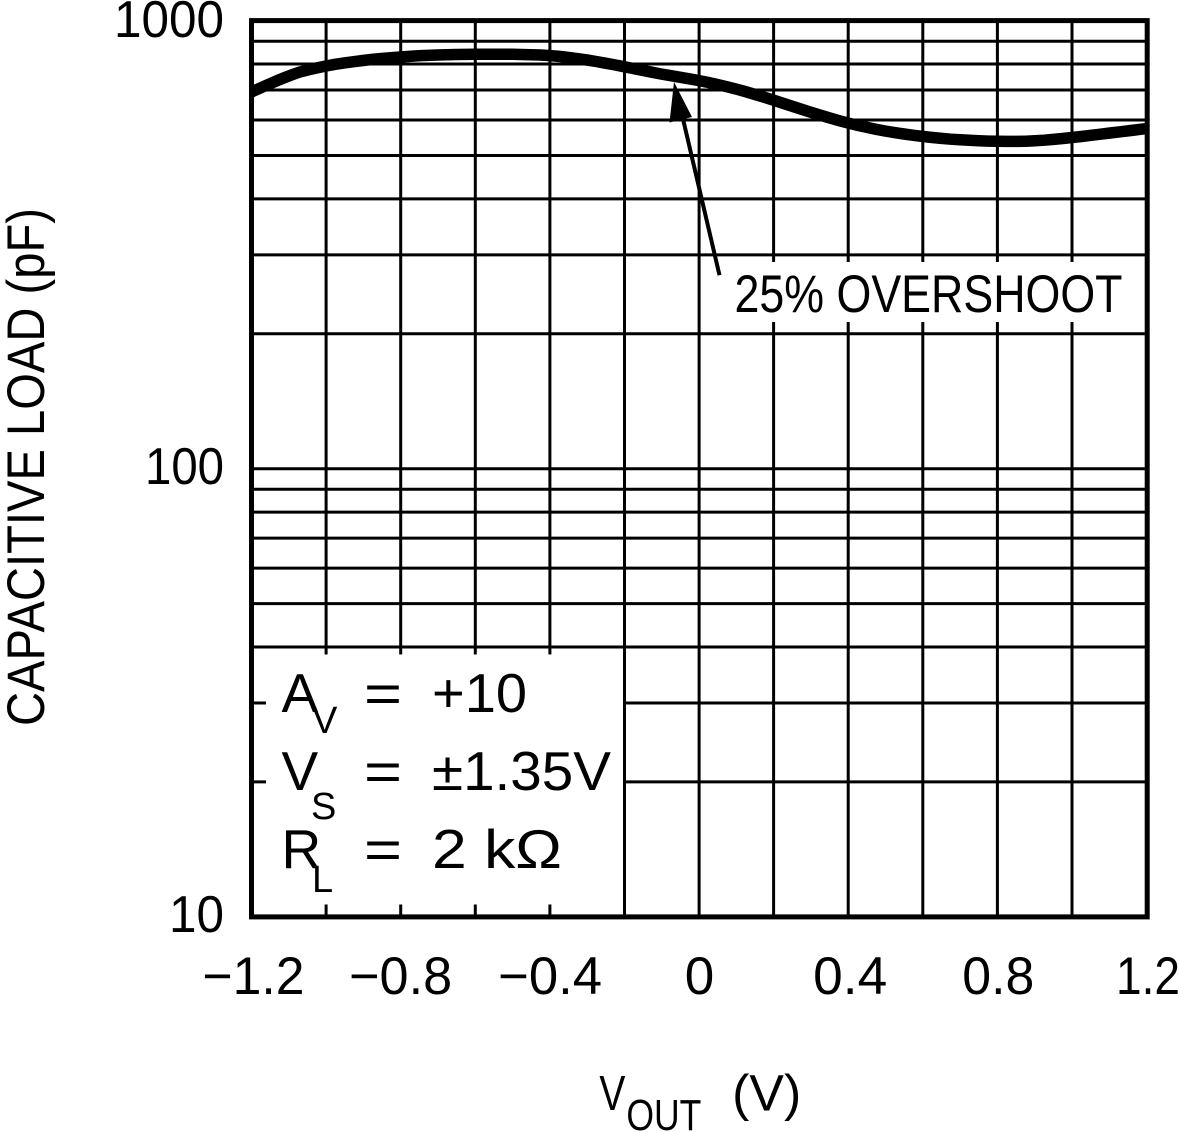 The height and width of the screenshot is (1132, 1179). Describe the element at coordinates (929, 294) in the screenshot. I see `svg-text: 25% OVERSHOOT` at that location.